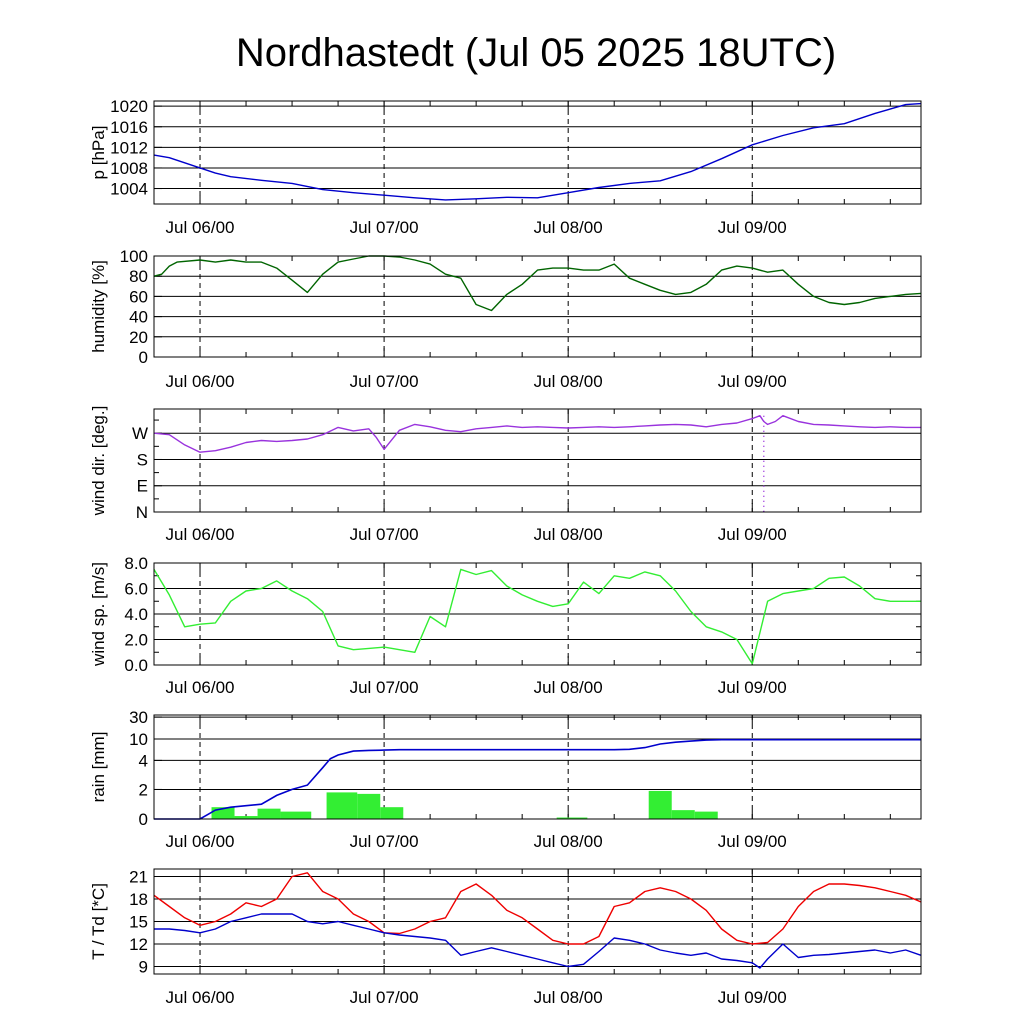  What do you see at coordinates (143, 967) in the screenshot?
I see `y-tick-label: 9` at bounding box center [143, 967].